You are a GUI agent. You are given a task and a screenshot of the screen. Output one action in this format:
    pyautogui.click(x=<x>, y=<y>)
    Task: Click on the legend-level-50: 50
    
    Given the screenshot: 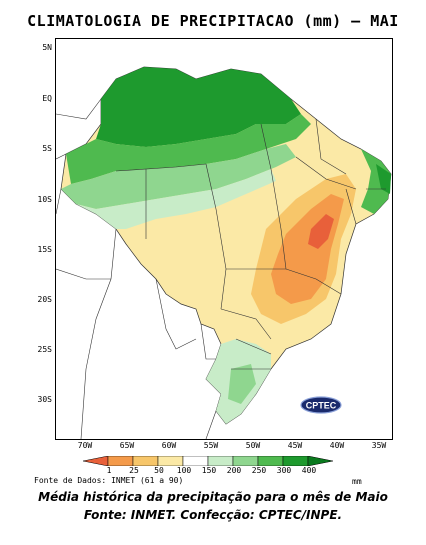 What is the action you would take?
    pyautogui.click(x=159, y=470)
    